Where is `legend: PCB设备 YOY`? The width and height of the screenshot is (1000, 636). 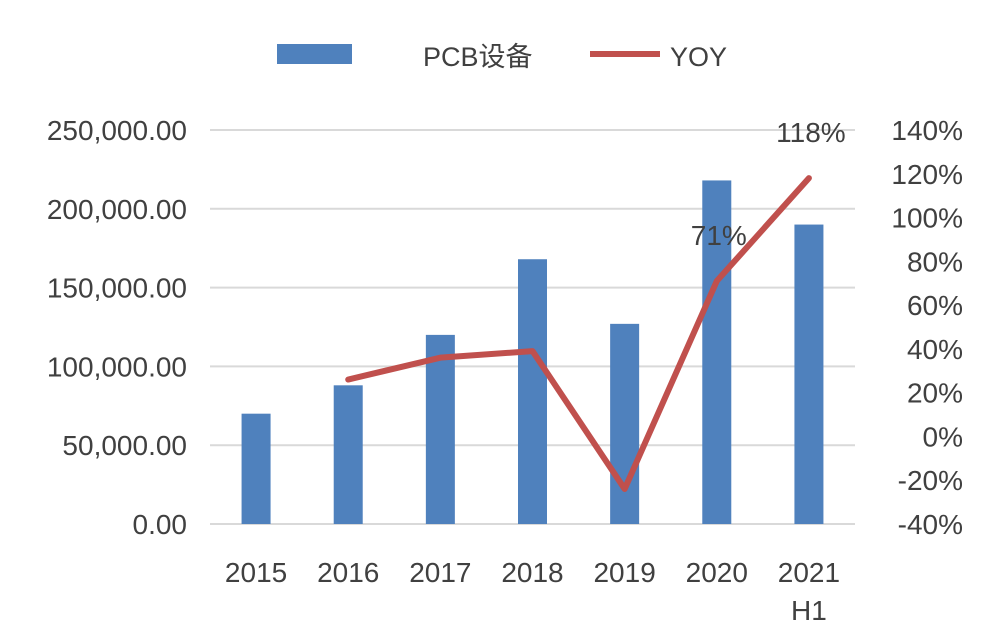
legend: PCB设备 YOY is located at coordinates (502, 57).